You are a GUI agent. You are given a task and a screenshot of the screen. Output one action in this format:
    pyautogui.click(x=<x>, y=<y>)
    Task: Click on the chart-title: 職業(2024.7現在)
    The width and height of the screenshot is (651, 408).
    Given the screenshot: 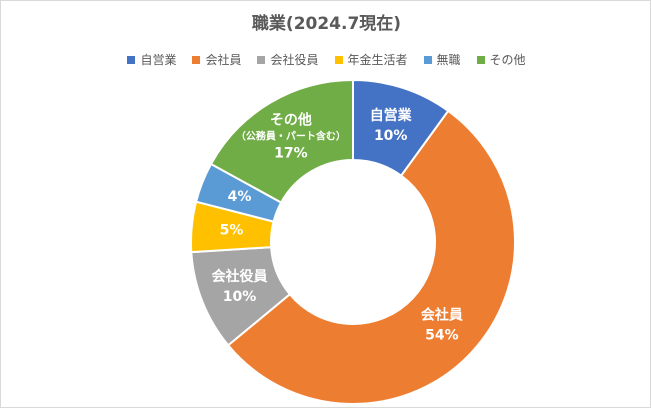 What is the action you would take?
    pyautogui.click(x=326, y=24)
    